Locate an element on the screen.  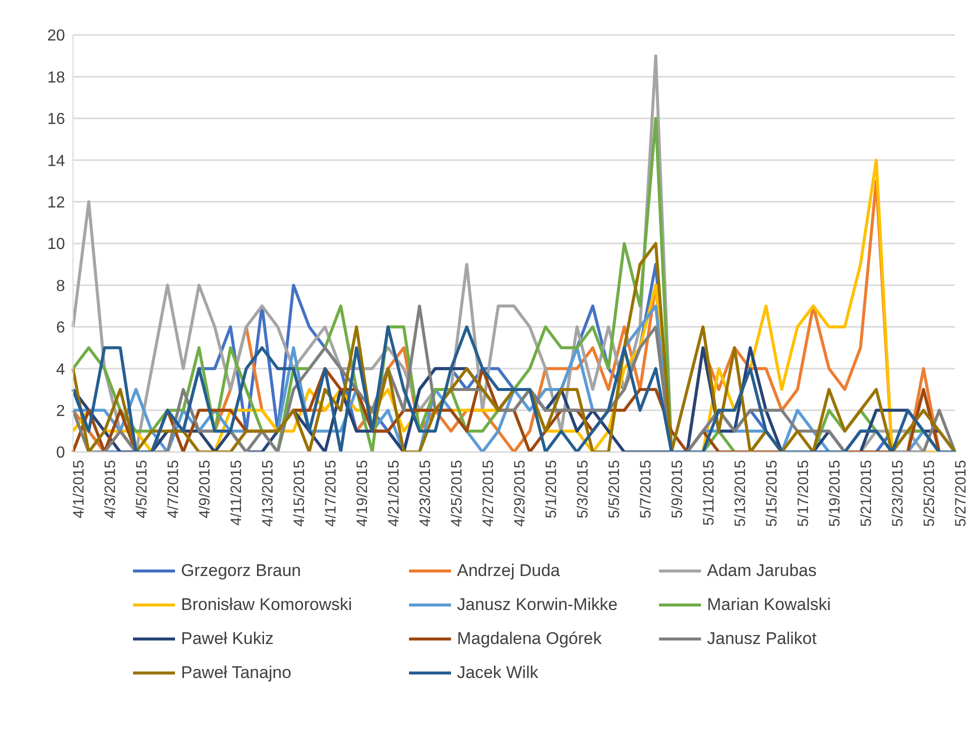
x-tick-label: 4/21/2015 is located at coordinates (394, 493).